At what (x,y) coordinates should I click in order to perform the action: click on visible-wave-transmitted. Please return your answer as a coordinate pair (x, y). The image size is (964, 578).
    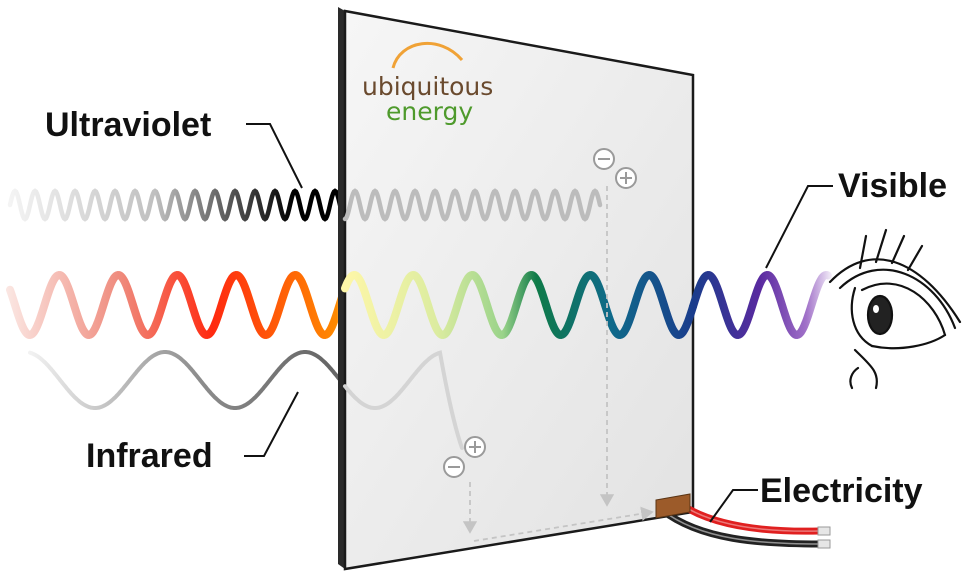
    Looking at the image, I should click on (519, 305).